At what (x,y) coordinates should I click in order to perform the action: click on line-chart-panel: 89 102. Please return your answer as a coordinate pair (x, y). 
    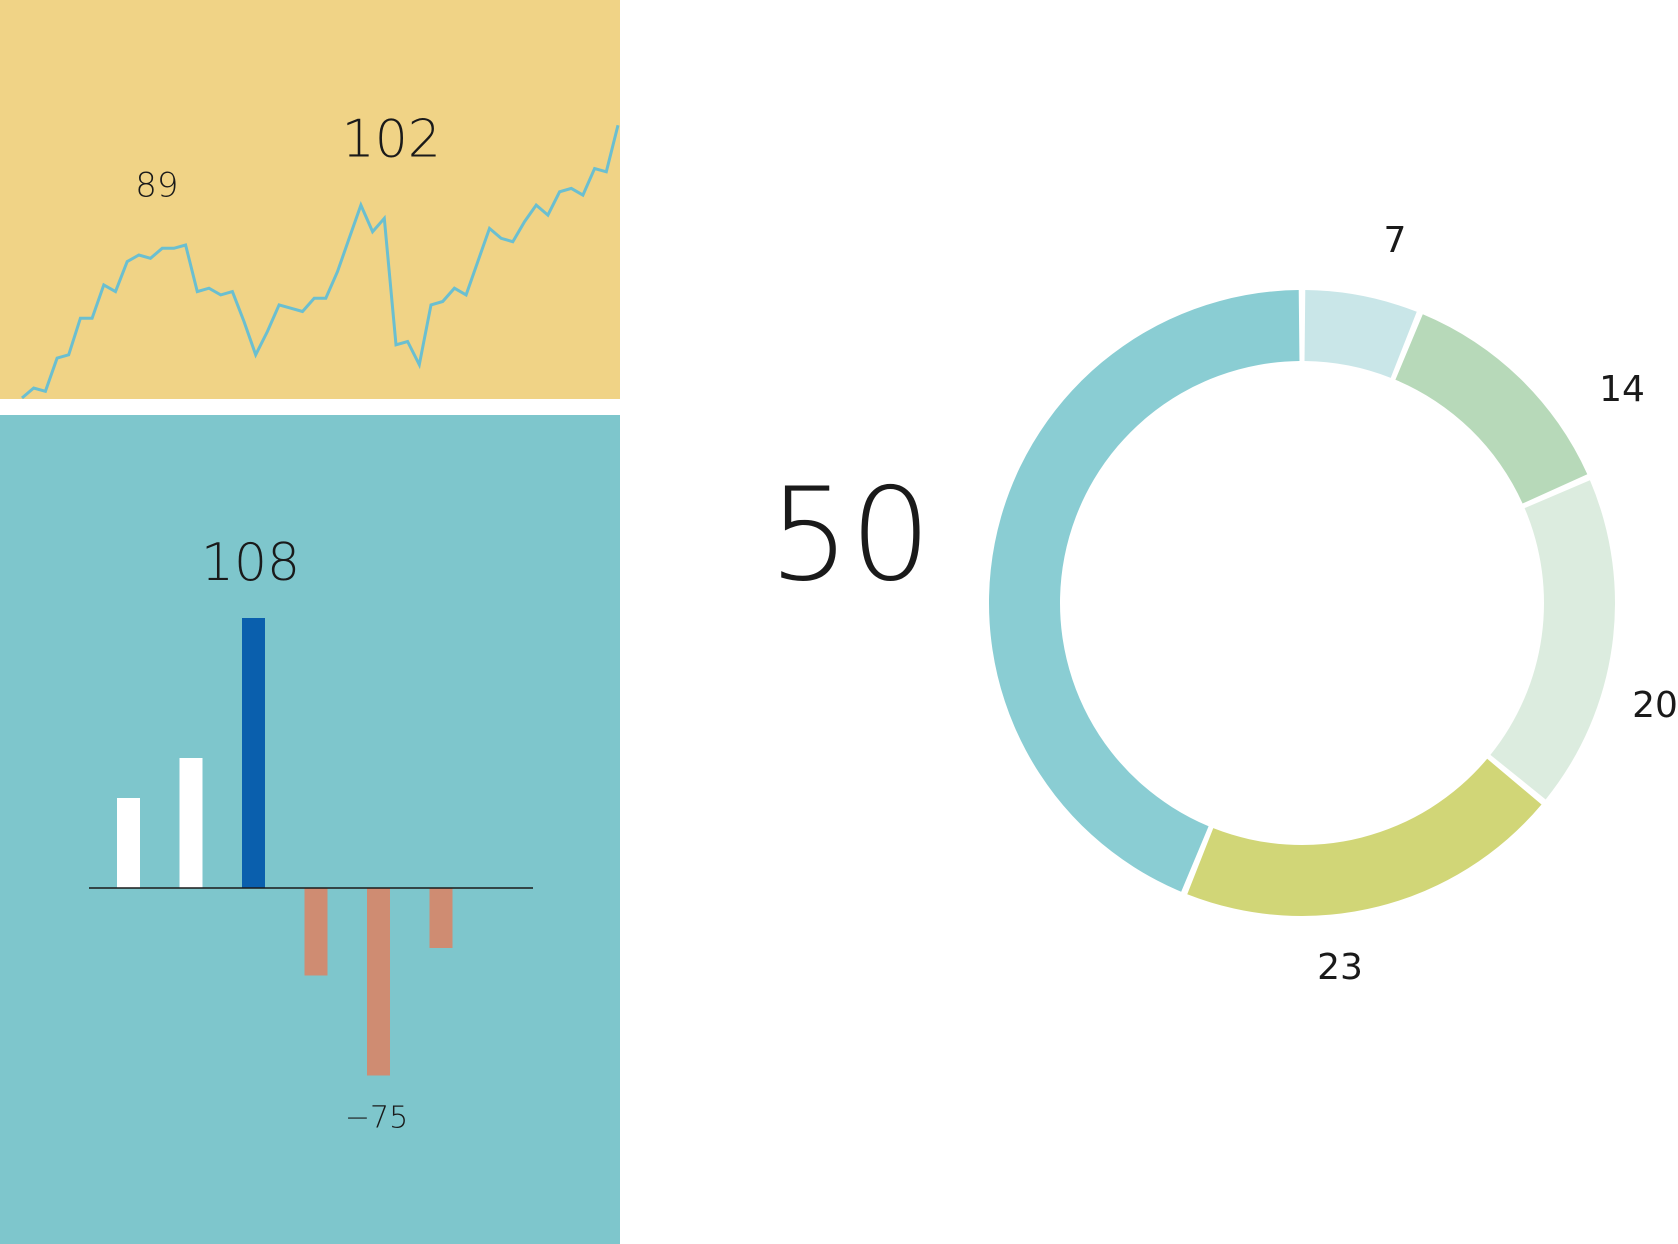
    Looking at the image, I should click on (310, 200).